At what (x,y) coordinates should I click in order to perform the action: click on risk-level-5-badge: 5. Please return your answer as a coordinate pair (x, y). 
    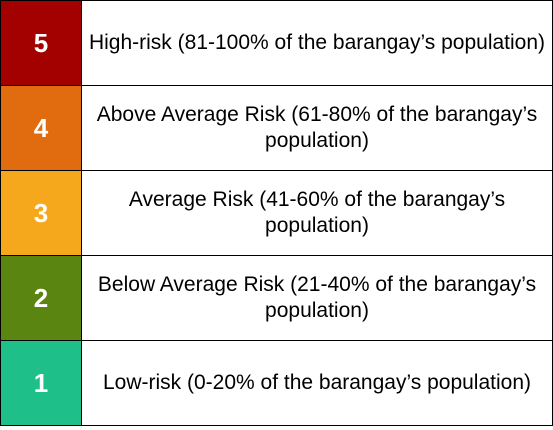
    Looking at the image, I should click on (41, 43).